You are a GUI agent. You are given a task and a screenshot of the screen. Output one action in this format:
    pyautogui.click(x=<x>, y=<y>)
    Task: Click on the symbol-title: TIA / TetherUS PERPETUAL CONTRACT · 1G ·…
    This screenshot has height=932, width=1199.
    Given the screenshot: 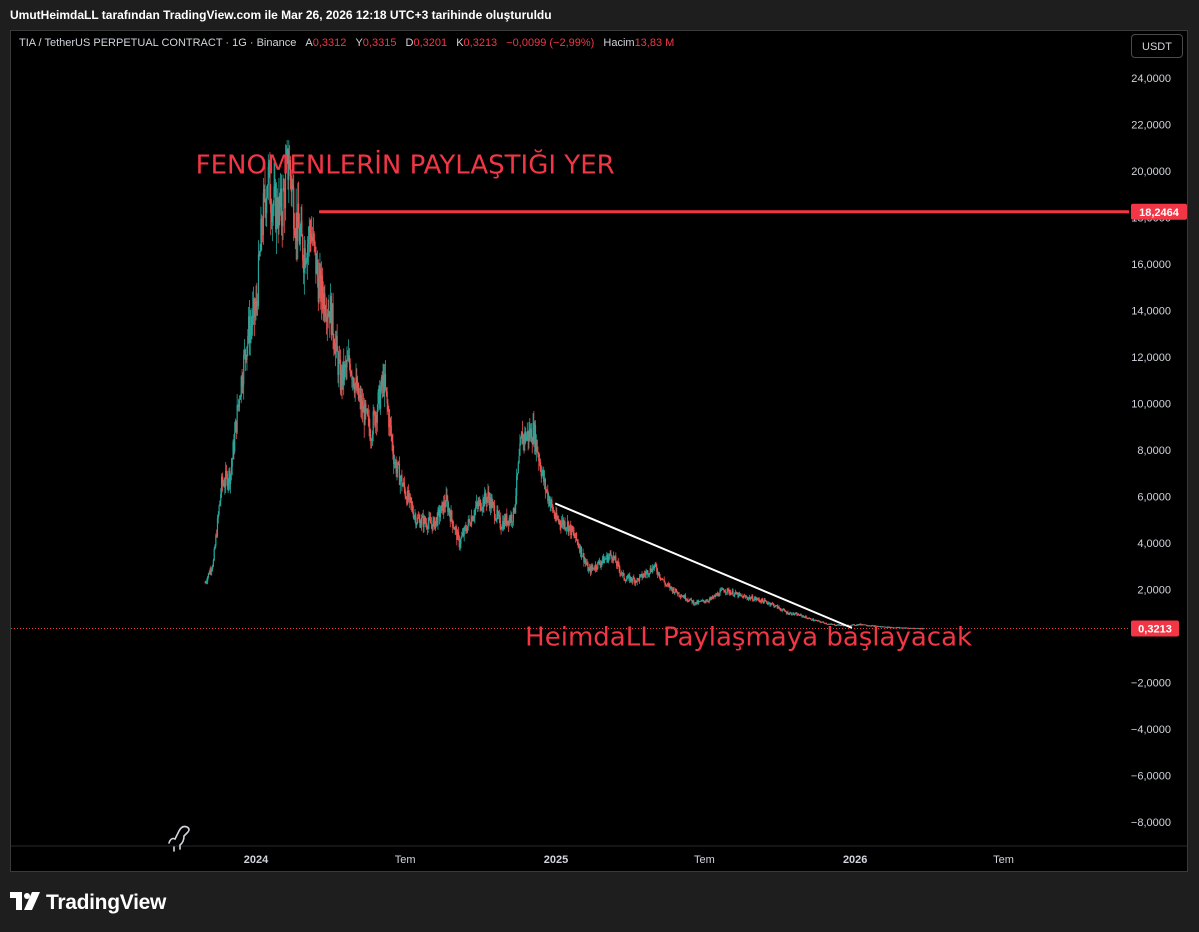 What is the action you would take?
    pyautogui.click(x=158, y=43)
    